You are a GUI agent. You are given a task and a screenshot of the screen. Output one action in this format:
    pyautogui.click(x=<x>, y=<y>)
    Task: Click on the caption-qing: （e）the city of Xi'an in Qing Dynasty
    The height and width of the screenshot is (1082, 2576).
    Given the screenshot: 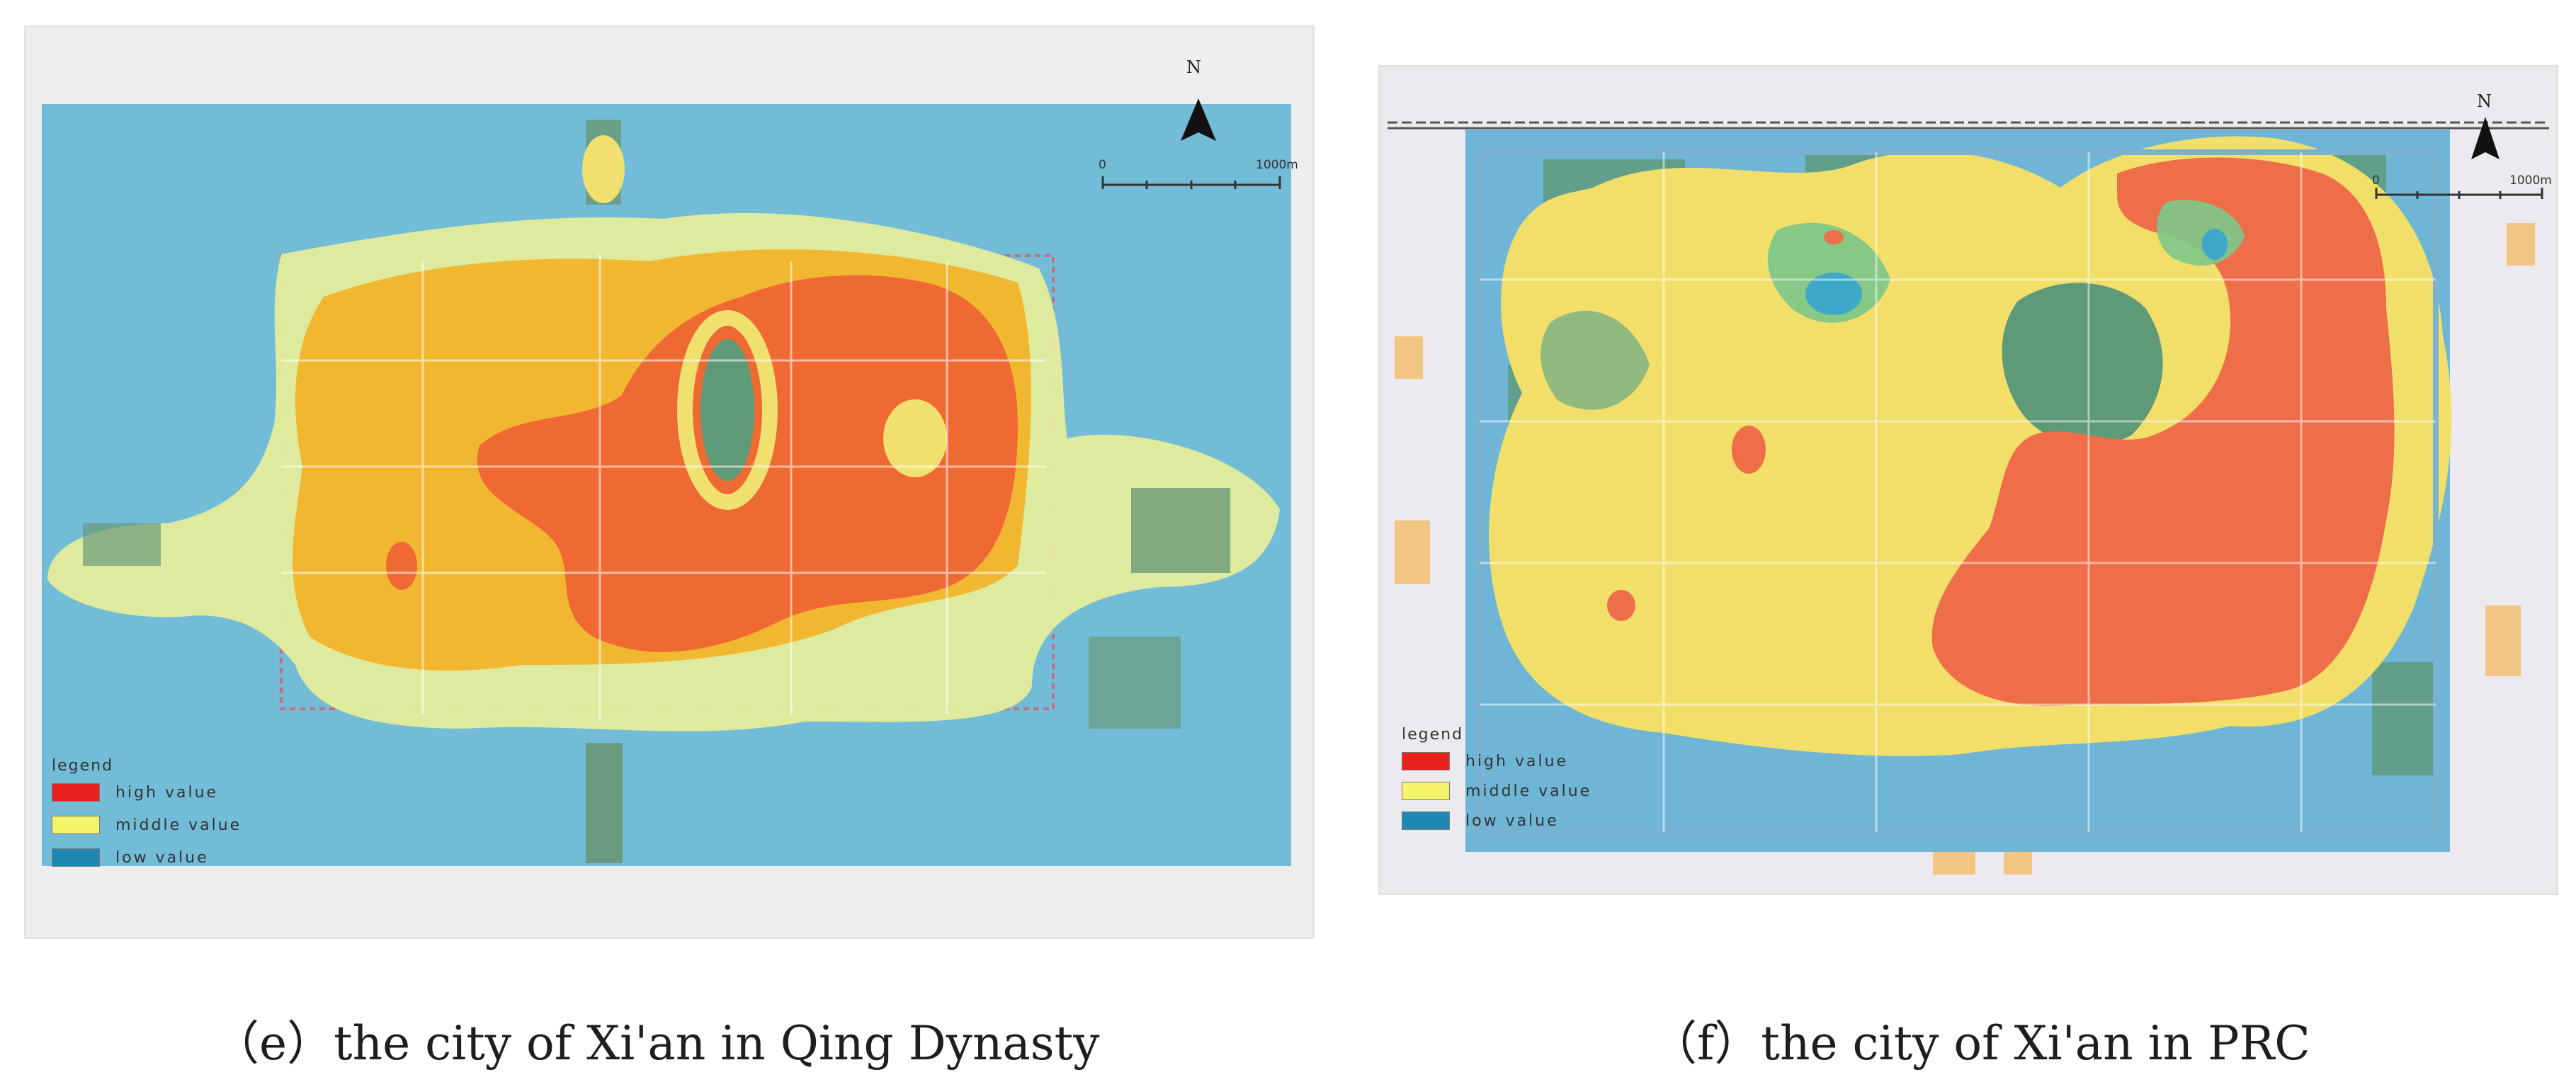 What is the action you would take?
    pyautogui.click(x=656, y=1043)
    